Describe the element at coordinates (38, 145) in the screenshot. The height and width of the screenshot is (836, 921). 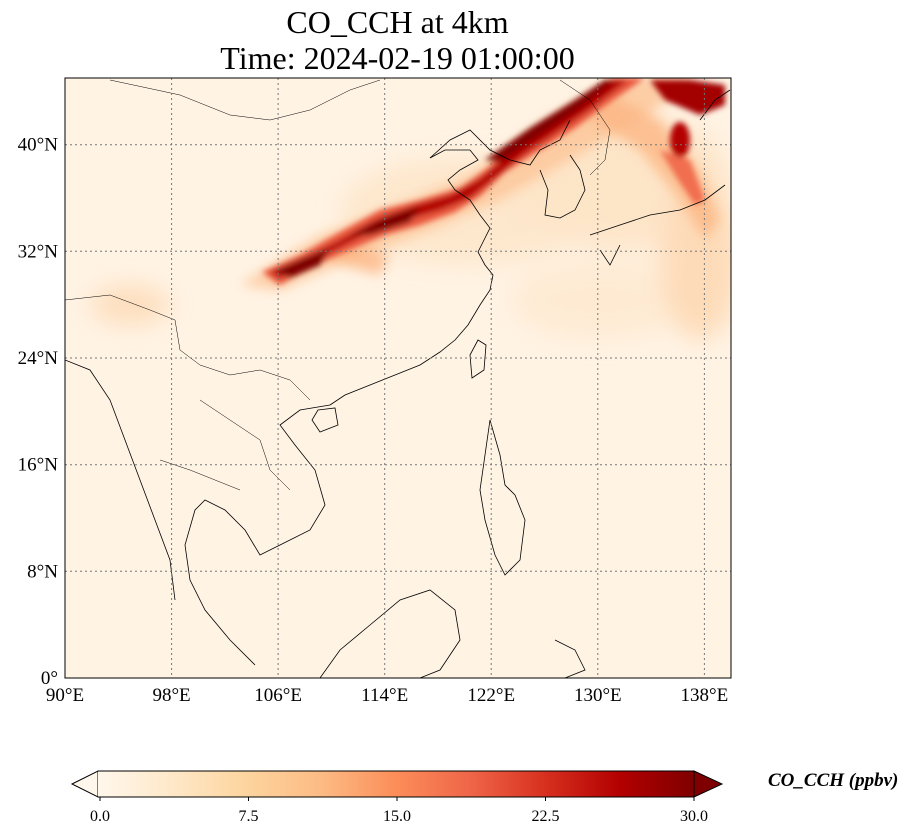
I see `lat-tick-label: 40°N` at that location.